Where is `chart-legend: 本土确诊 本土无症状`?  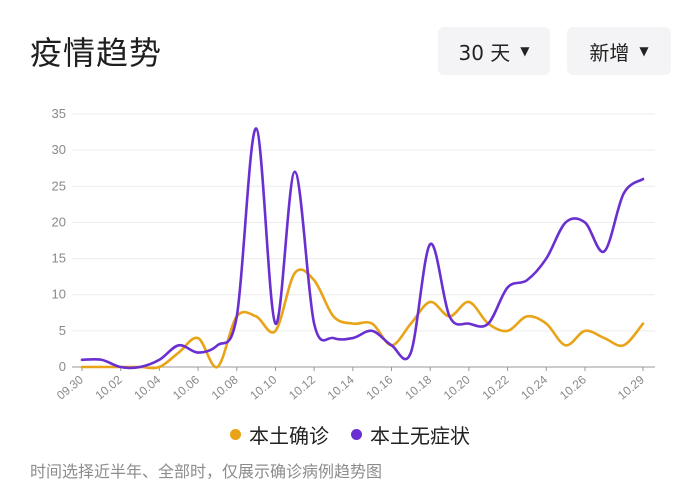 chart-legend: 本土确诊 本土无症状 is located at coordinates (350, 434).